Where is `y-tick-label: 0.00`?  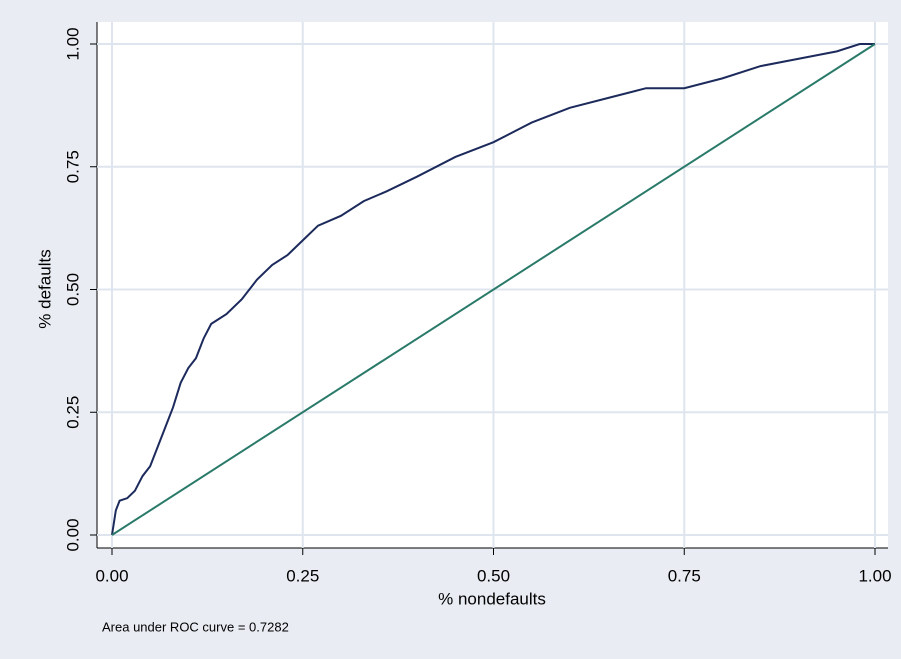
y-tick-label: 0.00 is located at coordinates (72, 534).